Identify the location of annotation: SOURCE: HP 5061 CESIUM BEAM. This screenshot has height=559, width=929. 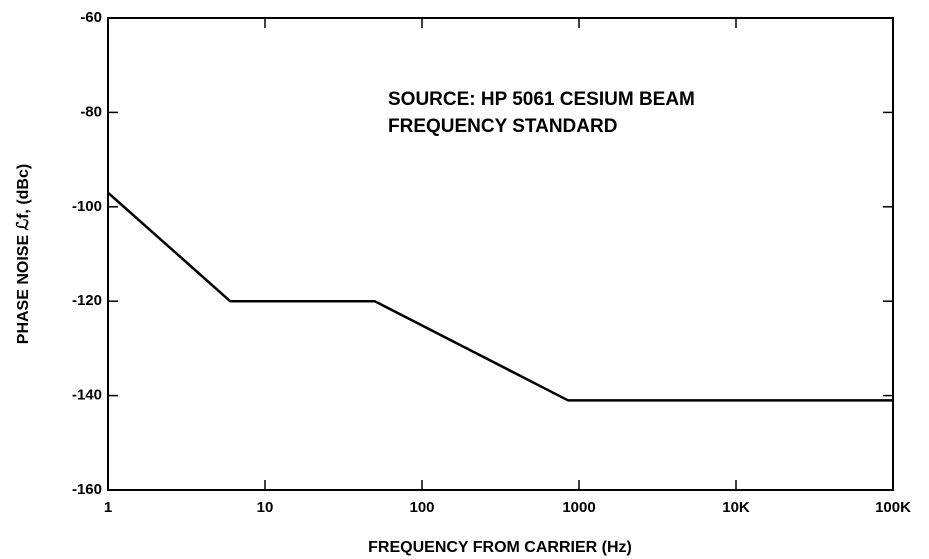
(541, 99).